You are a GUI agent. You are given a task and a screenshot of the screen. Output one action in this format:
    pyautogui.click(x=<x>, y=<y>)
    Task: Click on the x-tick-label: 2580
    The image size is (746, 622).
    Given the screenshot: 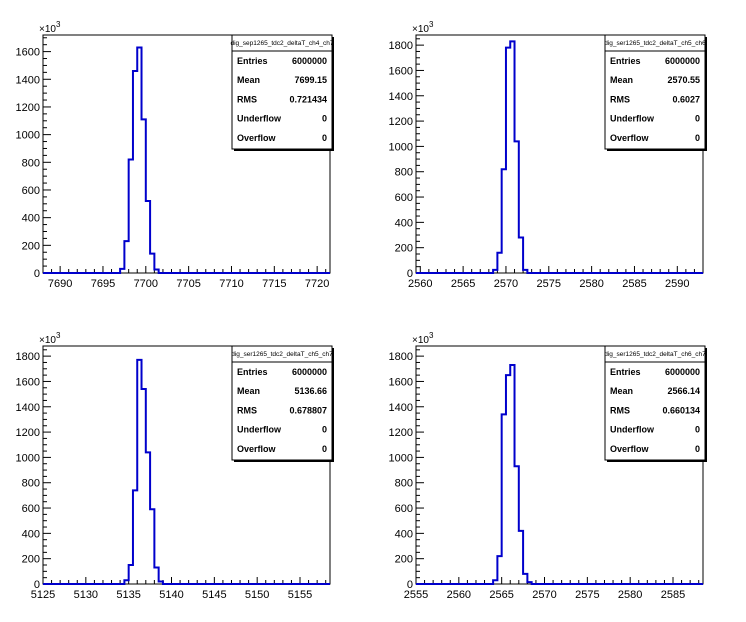 What is the action you would take?
    pyautogui.click(x=591, y=284)
    